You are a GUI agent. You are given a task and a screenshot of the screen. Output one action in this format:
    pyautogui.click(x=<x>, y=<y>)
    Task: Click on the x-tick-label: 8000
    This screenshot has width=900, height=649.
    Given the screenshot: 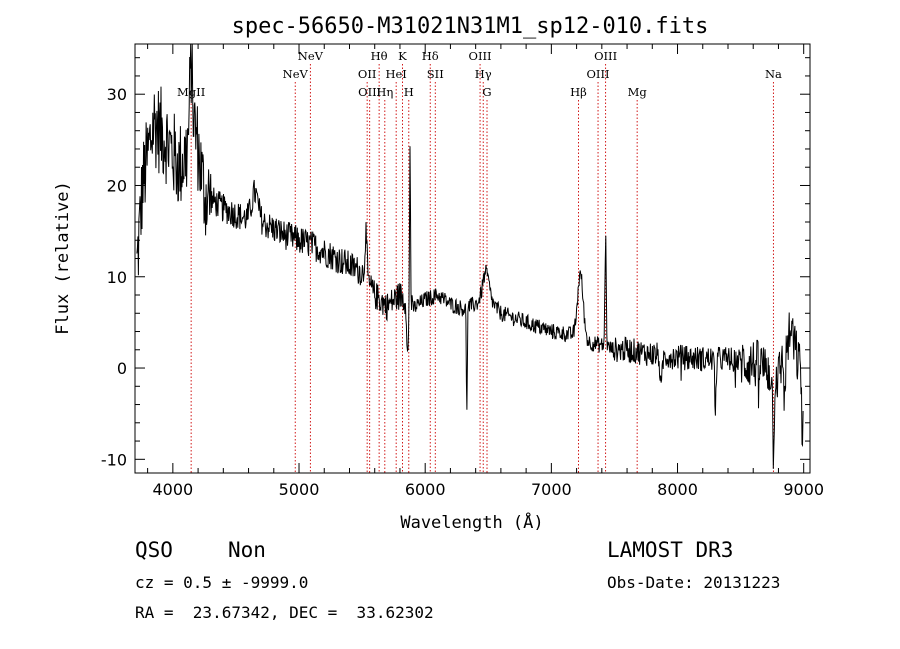 What is the action you would take?
    pyautogui.click(x=677, y=489)
    